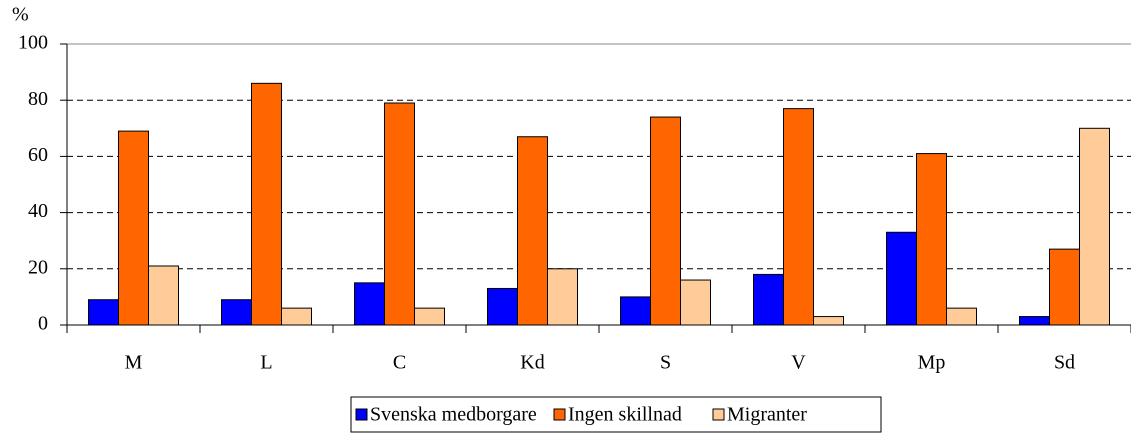  What do you see at coordinates (266, 363) in the screenshot?
I see `x-tick-label: L` at bounding box center [266, 363].